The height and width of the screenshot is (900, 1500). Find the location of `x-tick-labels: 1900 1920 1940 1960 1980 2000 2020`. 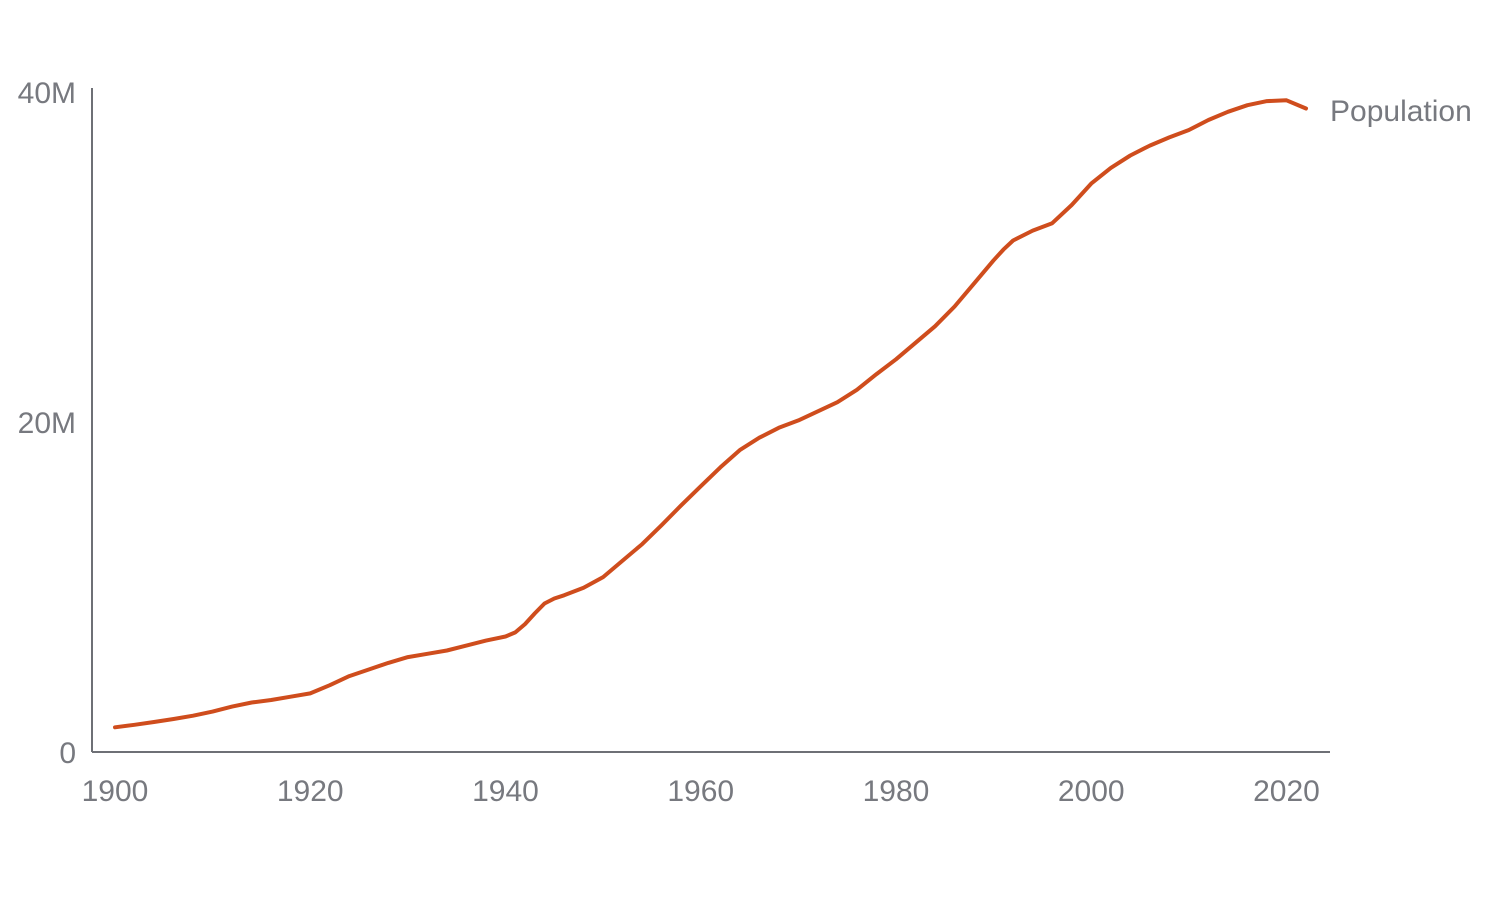

x-tick-labels: 1900 1920 1940 1960 1980 2000 2020 is located at coordinates (701, 791).